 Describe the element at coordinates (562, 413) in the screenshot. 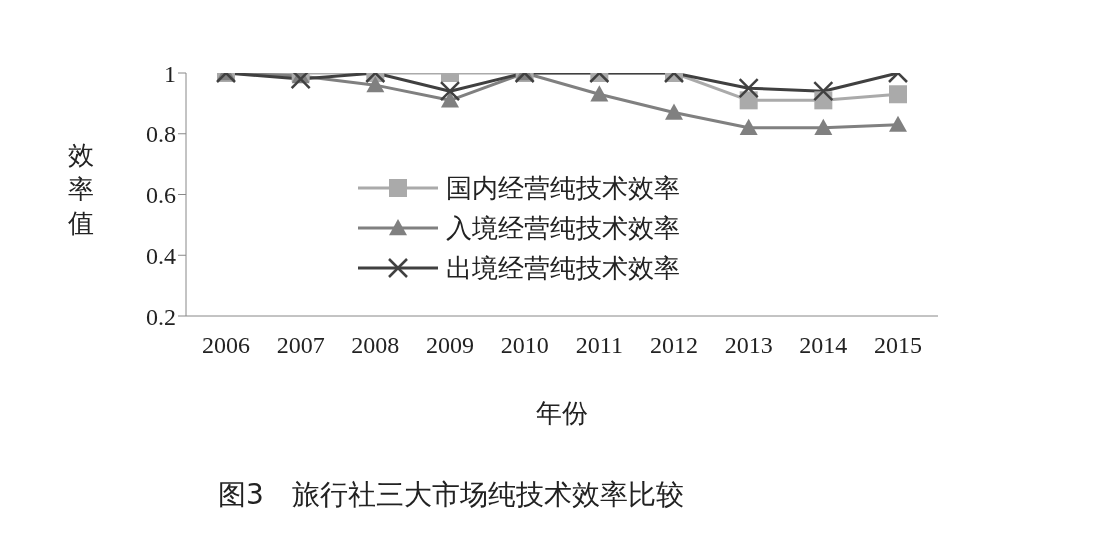

I see `x-axis-title: 年份` at that location.